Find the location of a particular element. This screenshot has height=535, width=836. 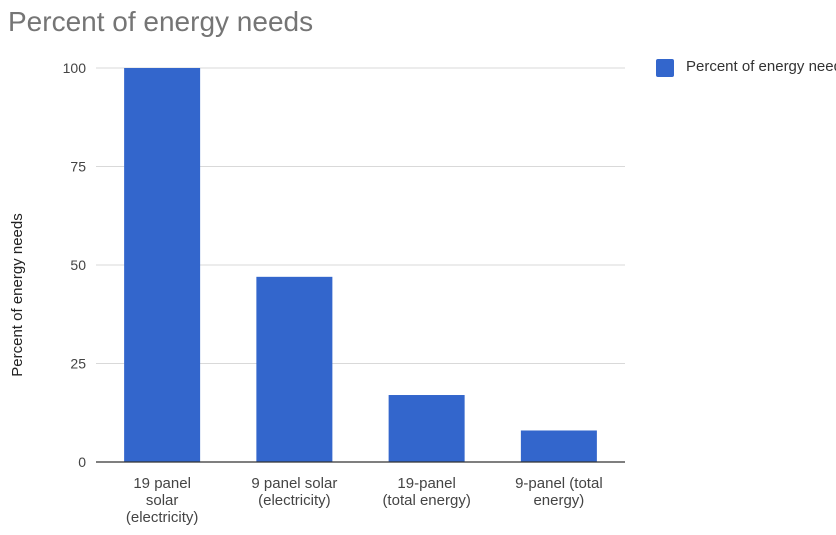

legend-label: Percent of energy needs is located at coordinates (761, 66).